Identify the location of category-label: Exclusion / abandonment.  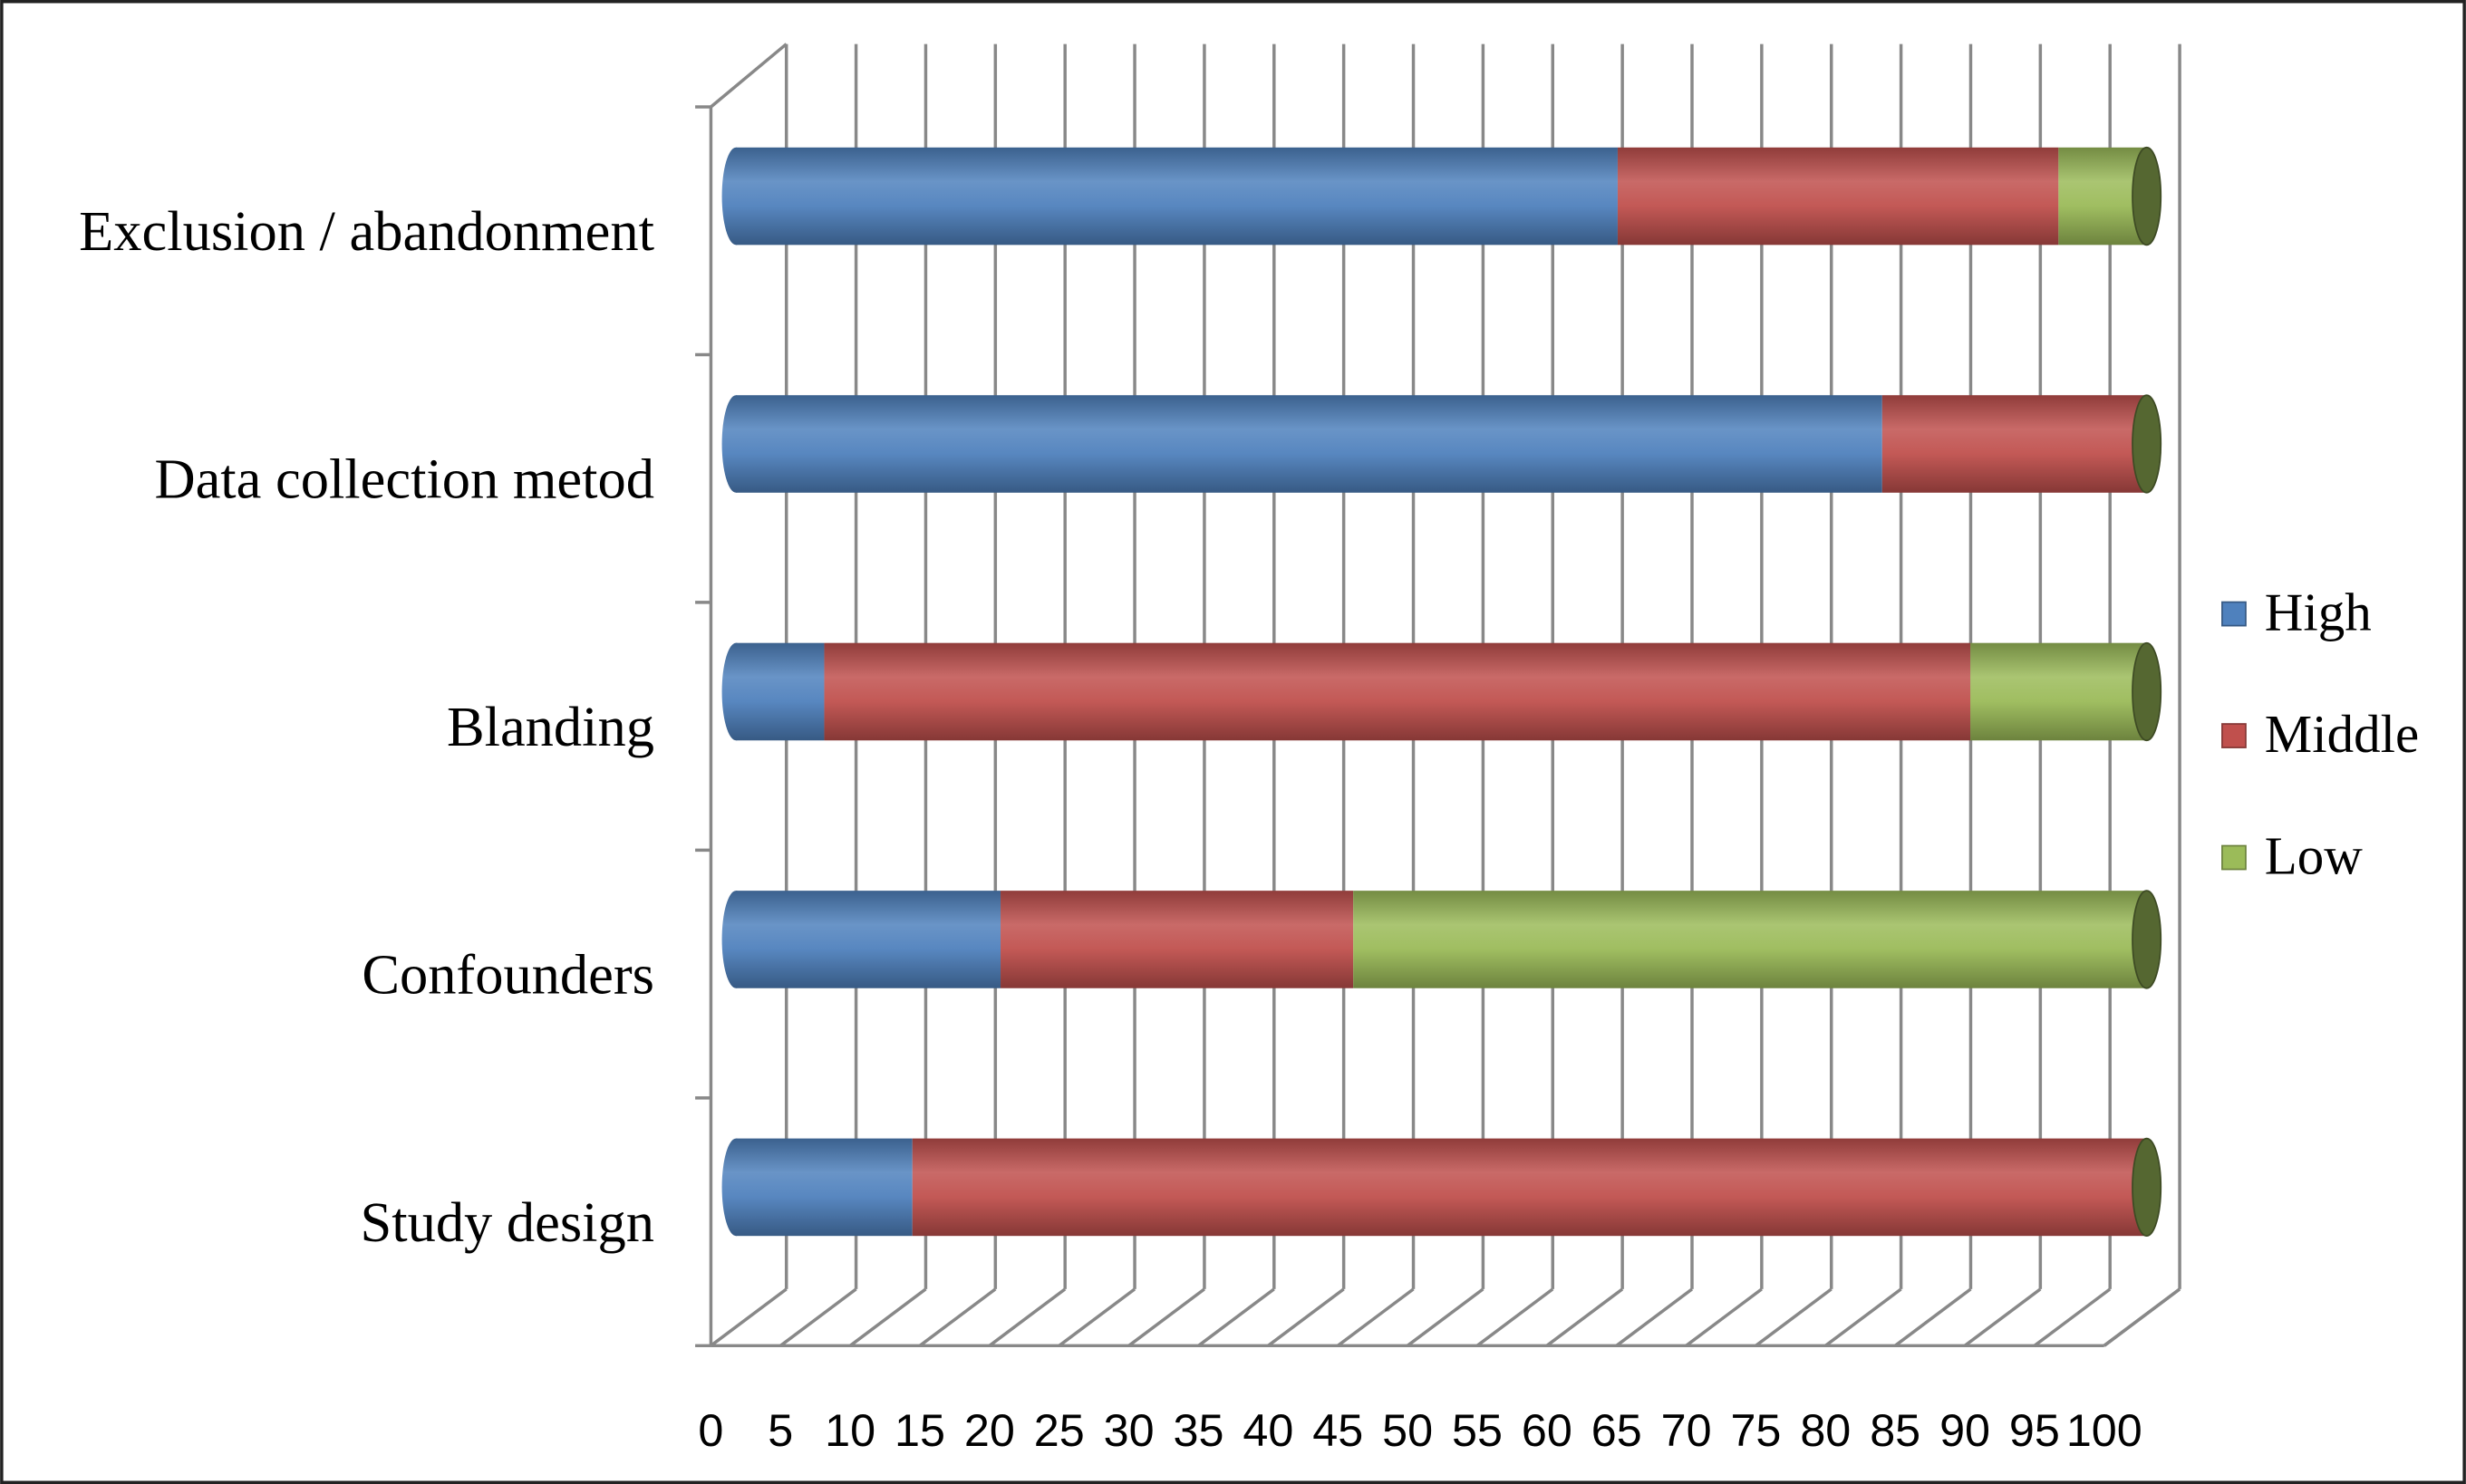
(366, 231).